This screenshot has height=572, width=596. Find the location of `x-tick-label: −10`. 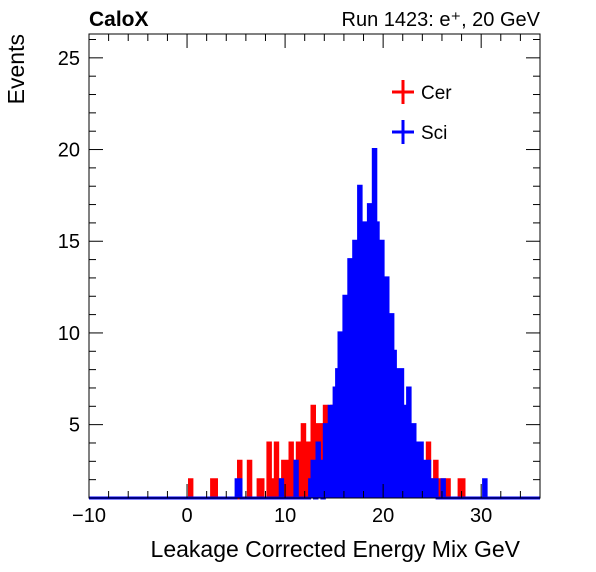

x-tick-label: −10 is located at coordinates (89, 516).